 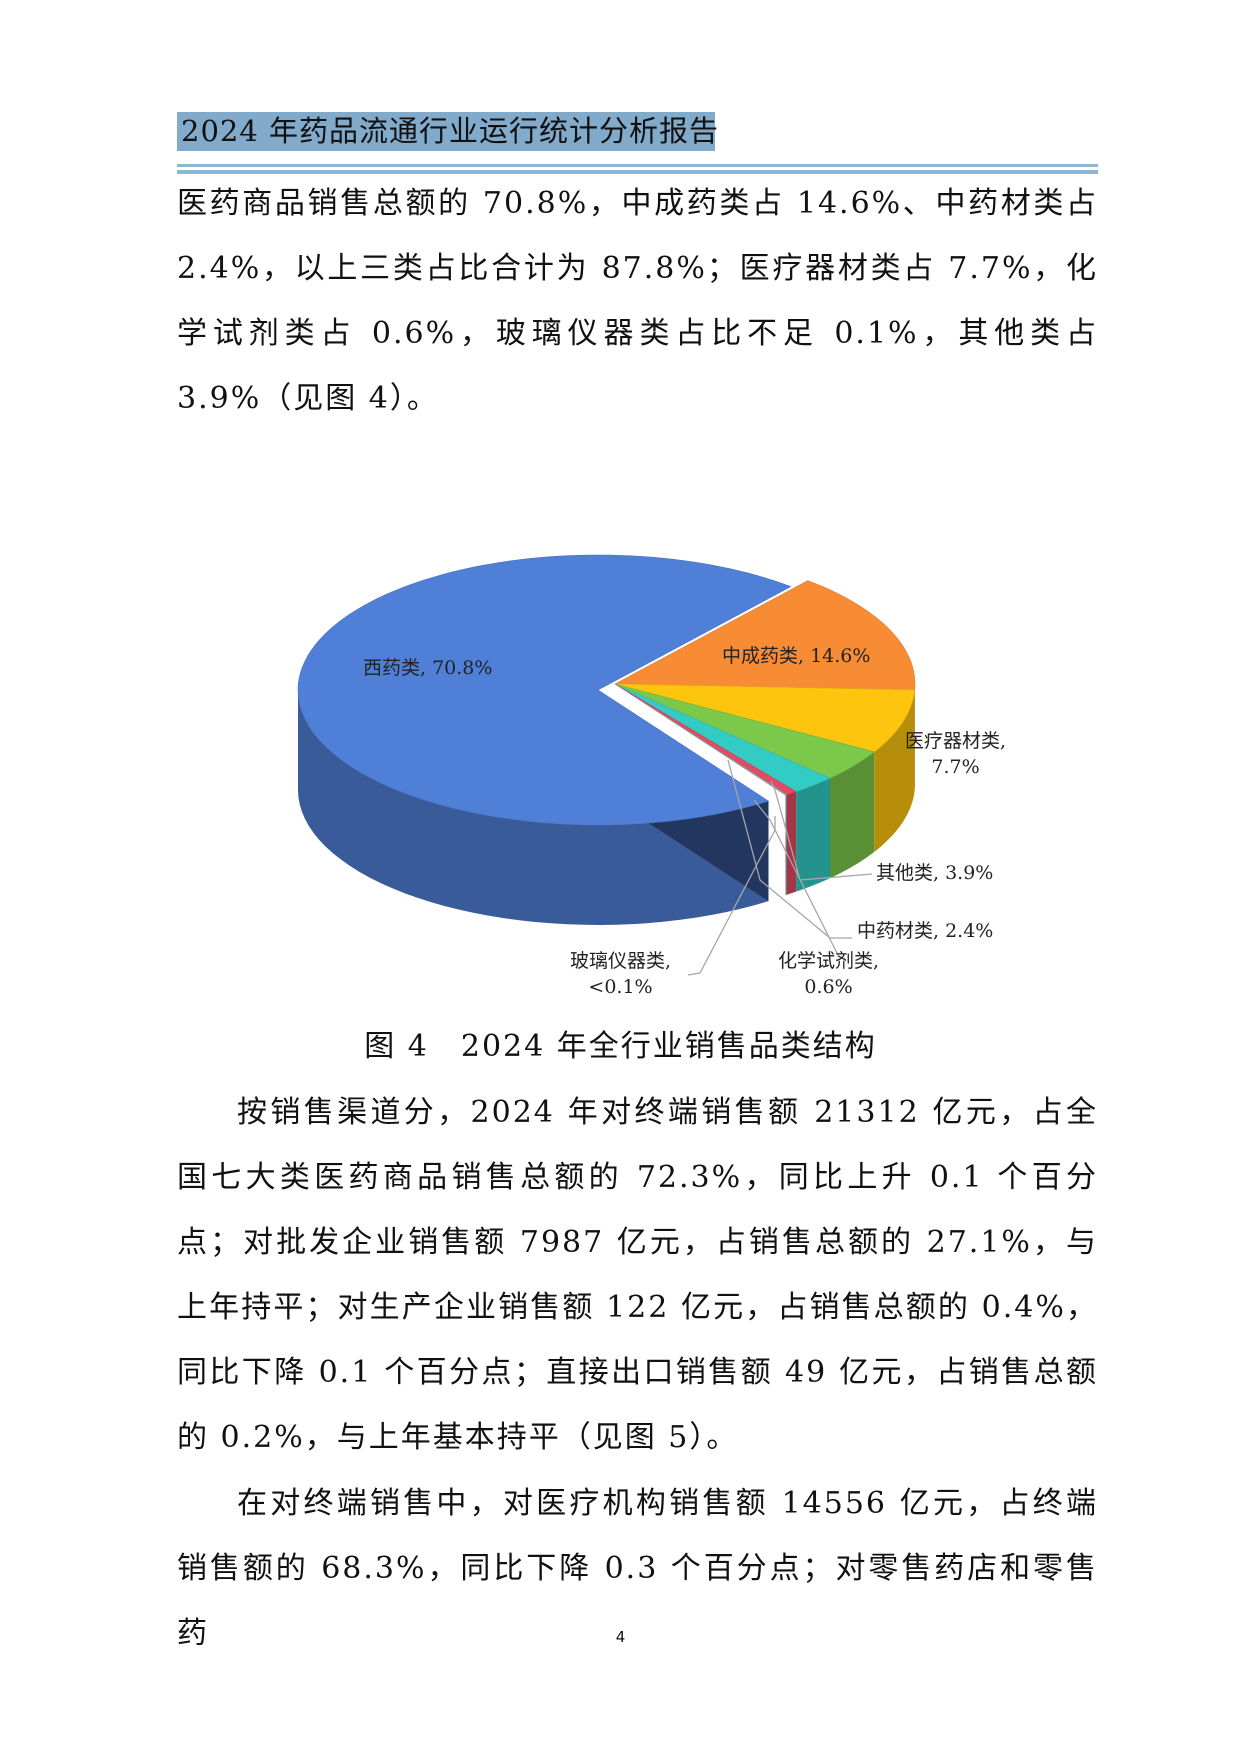 I want to click on label-xiyao: 西药类, 70.8%, so click(x=428, y=668).